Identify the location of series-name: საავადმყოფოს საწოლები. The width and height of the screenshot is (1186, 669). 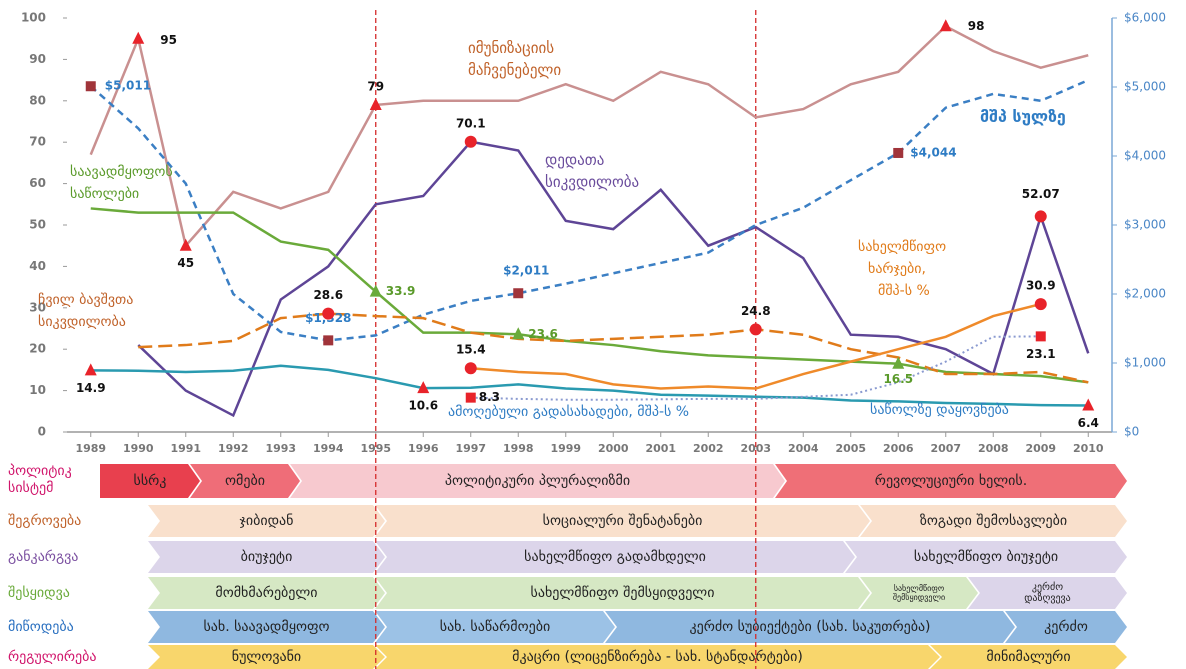
(121, 183).